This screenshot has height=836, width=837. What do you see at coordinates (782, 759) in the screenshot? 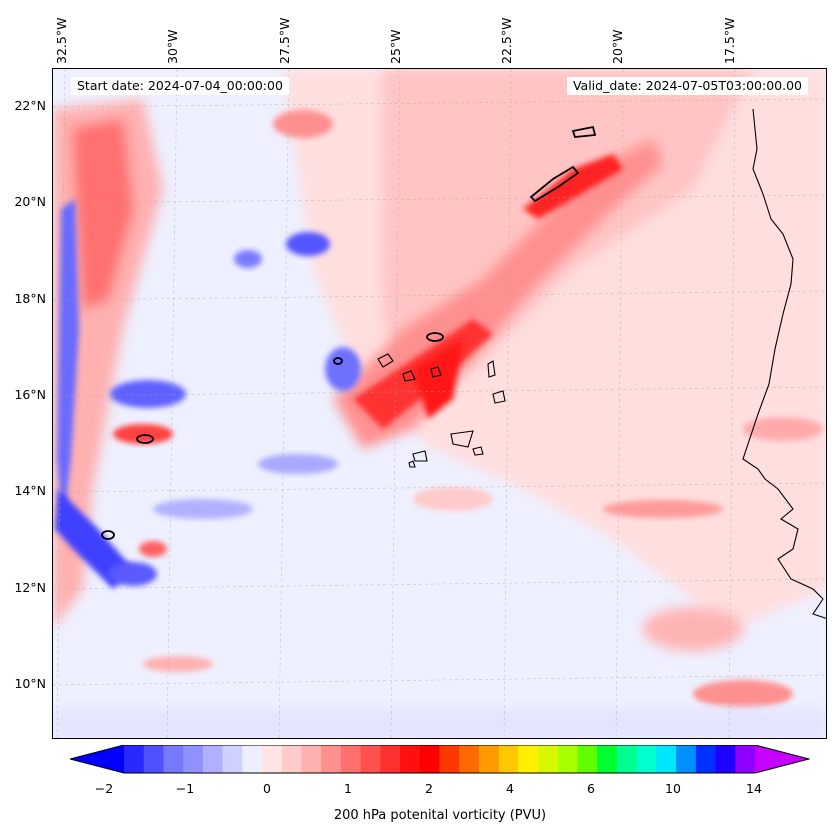
I see `colorbar-extend-high` at bounding box center [782, 759].